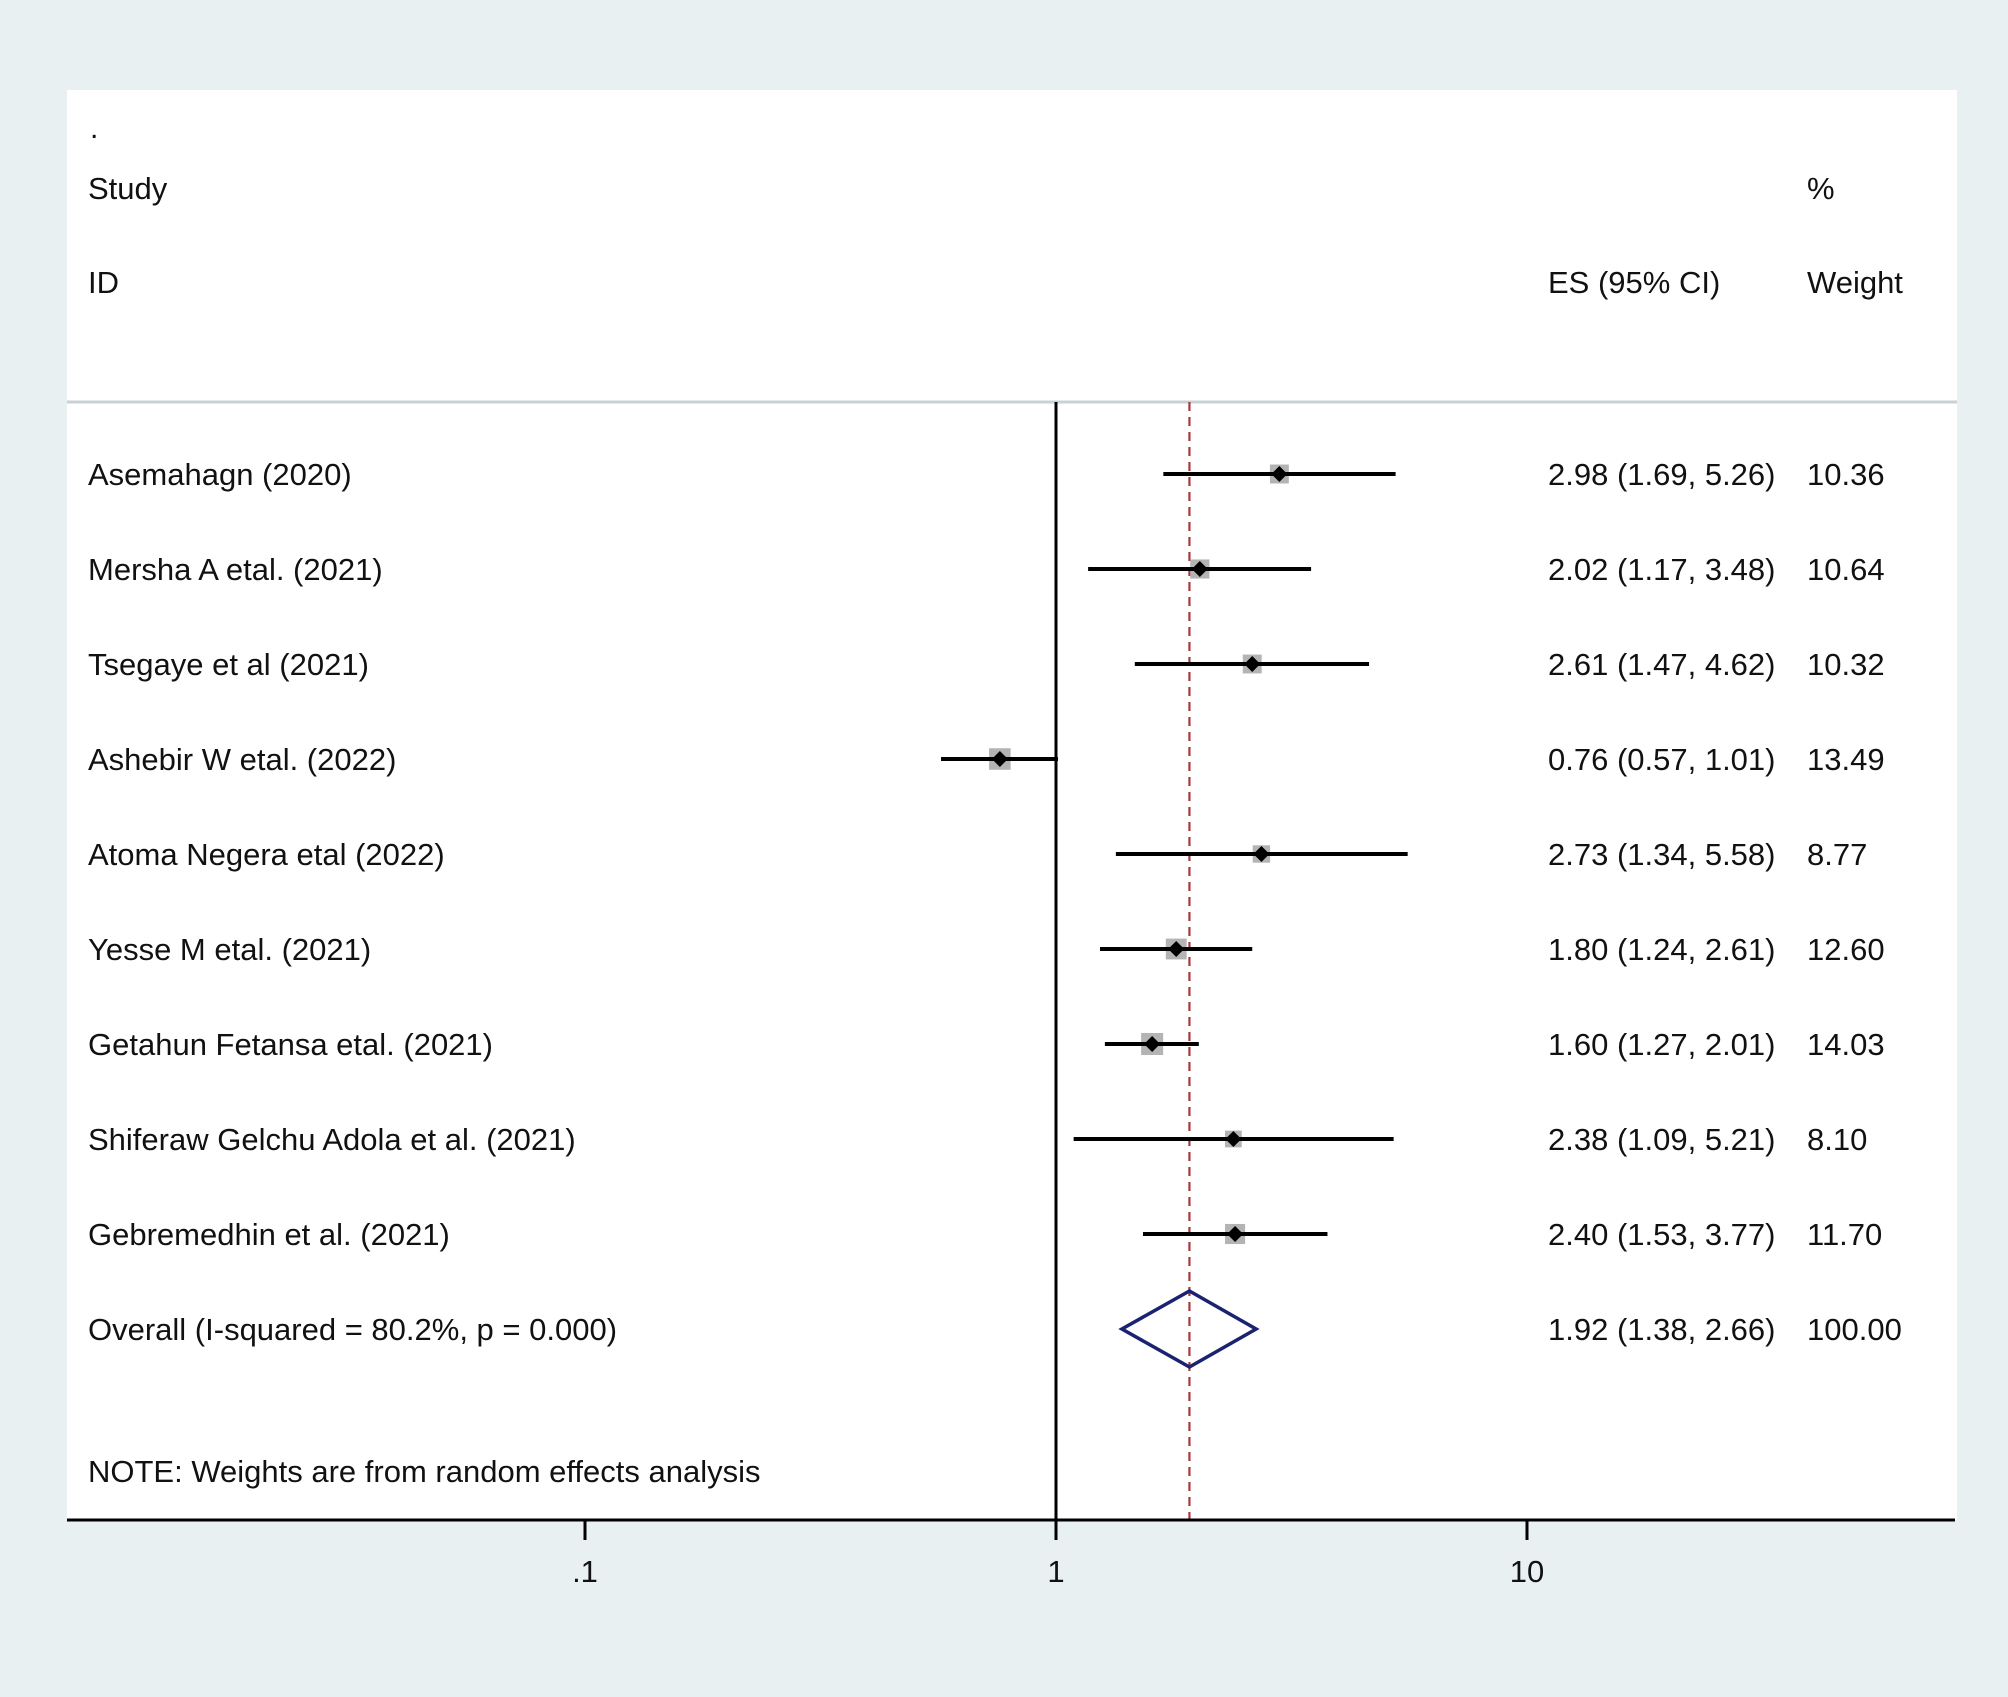 The width and height of the screenshot is (2008, 1697). What do you see at coordinates (290, 1044) in the screenshot?
I see `study-label: Getahun Fetansa etal. (2021)` at bounding box center [290, 1044].